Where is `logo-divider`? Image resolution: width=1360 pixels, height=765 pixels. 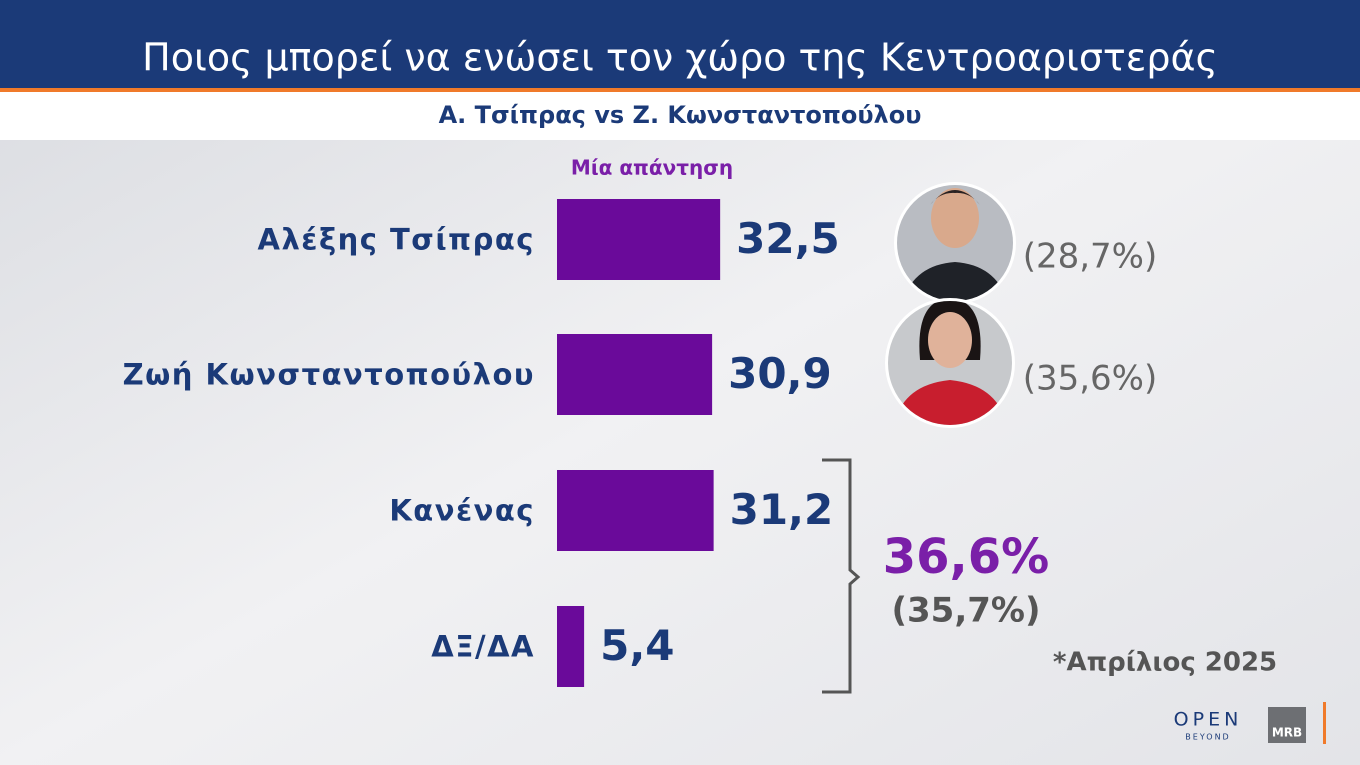
logo-divider is located at coordinates (1324, 723).